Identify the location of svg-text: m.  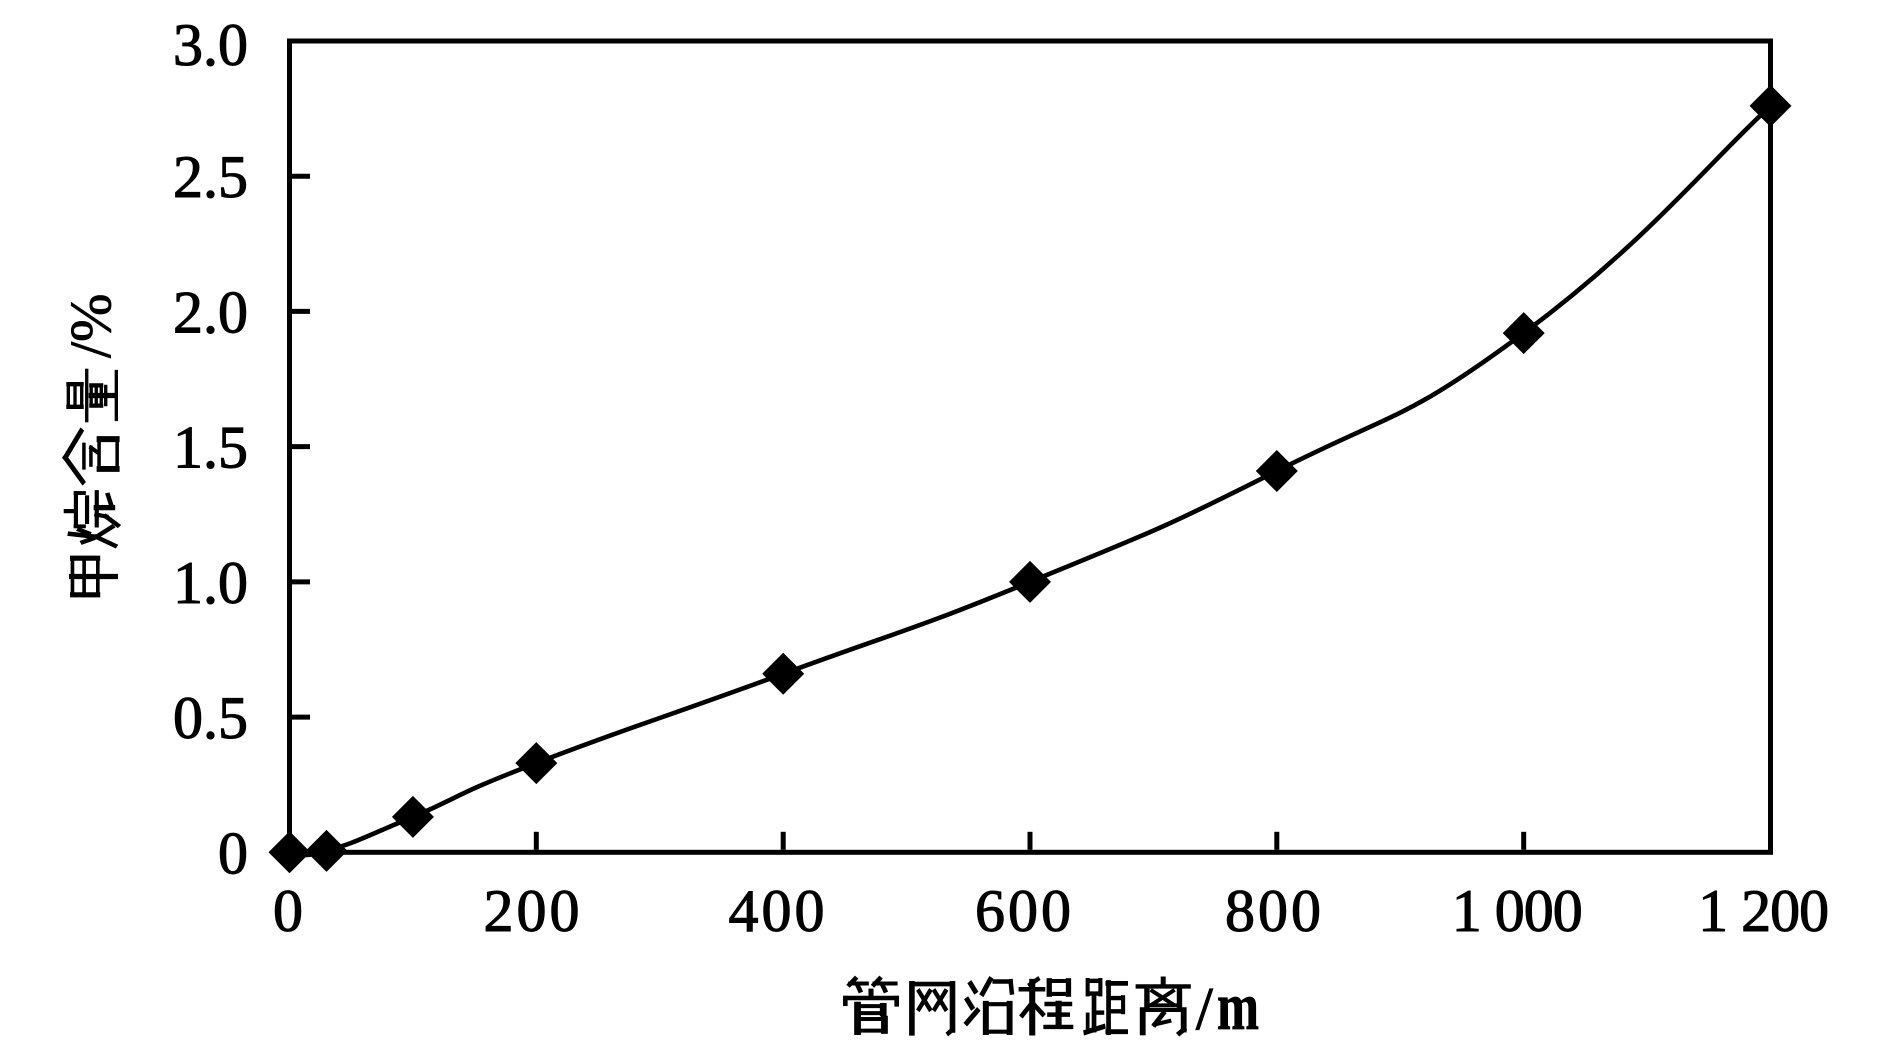
(1238, 1006).